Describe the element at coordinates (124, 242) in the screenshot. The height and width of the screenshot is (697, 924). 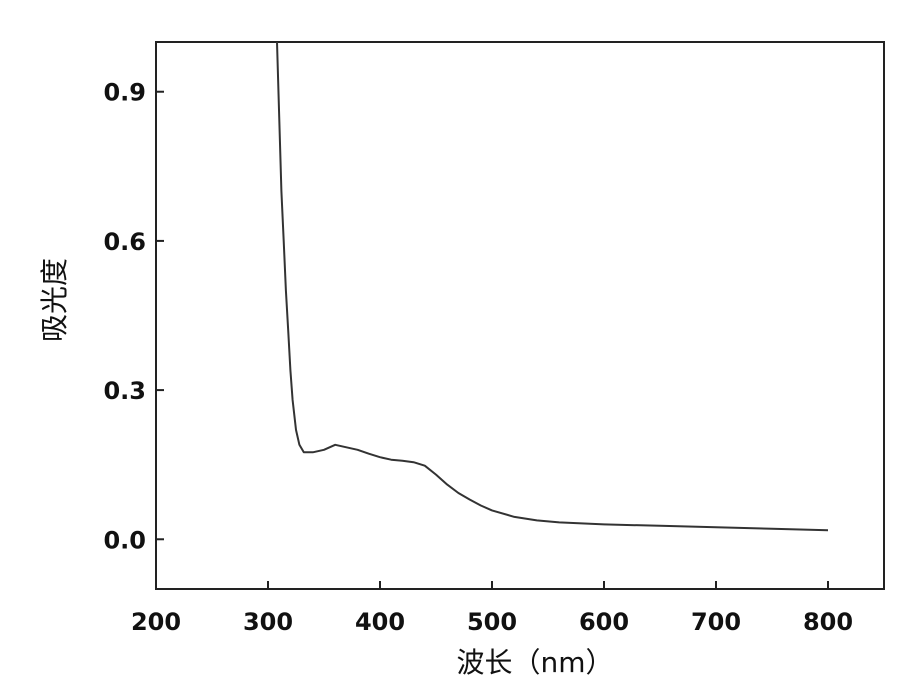
I see `y-tick-label: 0.6` at that location.